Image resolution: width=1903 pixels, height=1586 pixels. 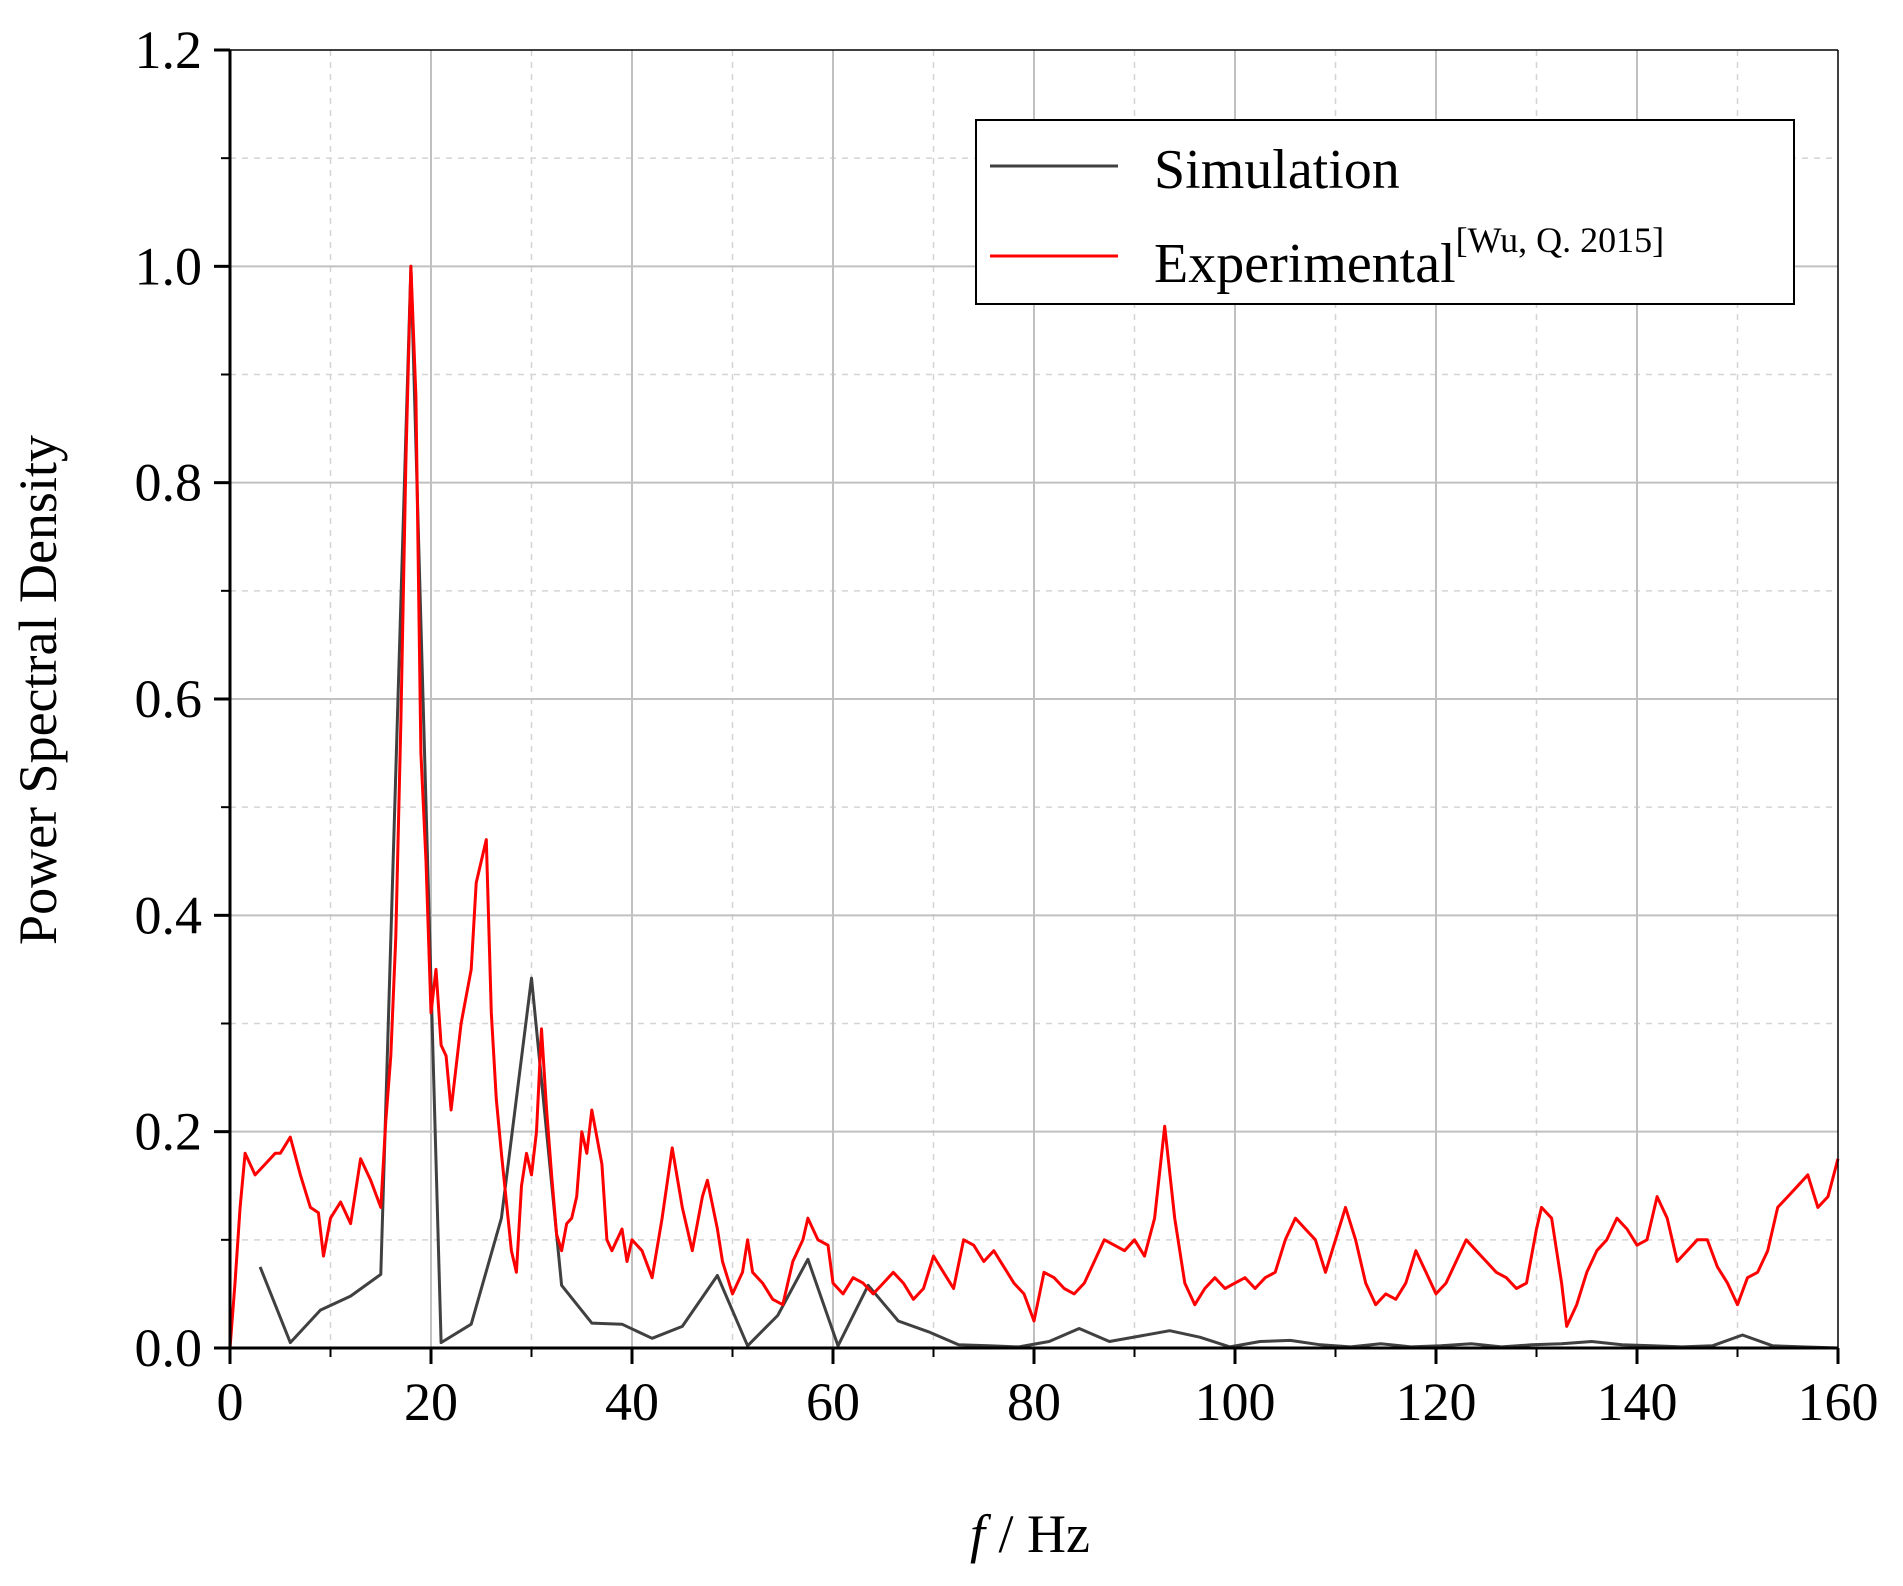 What do you see at coordinates (169, 1132) in the screenshot?
I see `y-tick-label: 0.2` at bounding box center [169, 1132].